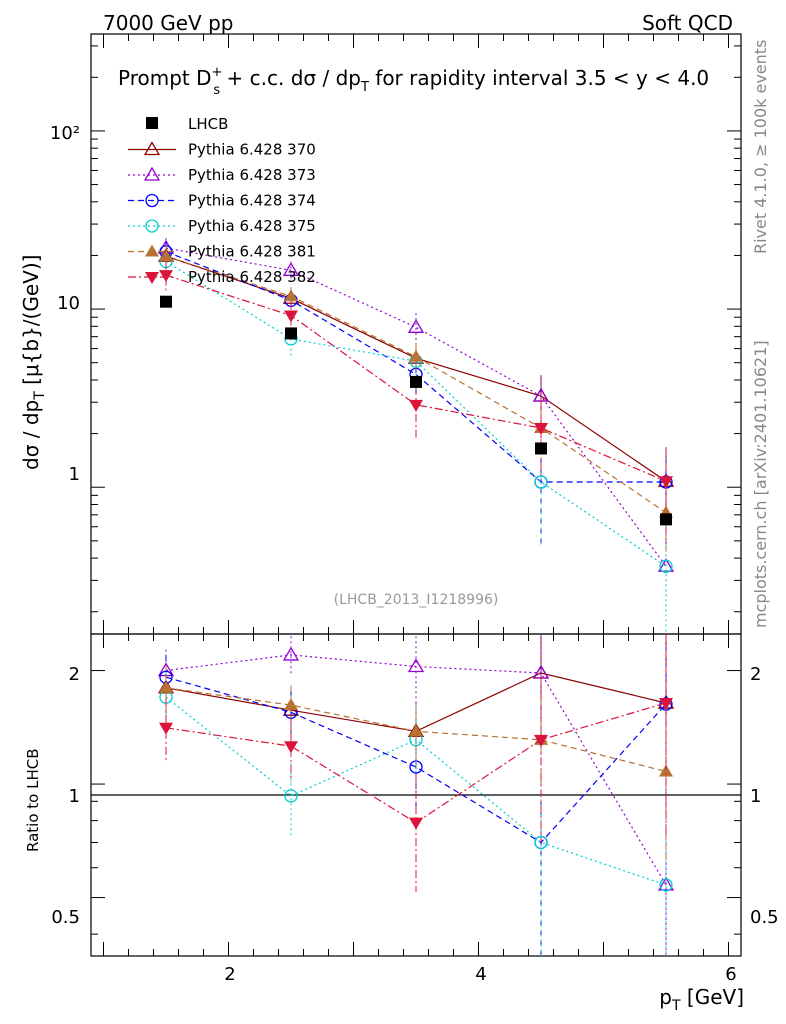 Image resolution: width=786 pixels, height=1024 pixels. Describe the element at coordinates (252, 226) in the screenshot. I see `legend-label: Pythia 6.428 375` at that location.